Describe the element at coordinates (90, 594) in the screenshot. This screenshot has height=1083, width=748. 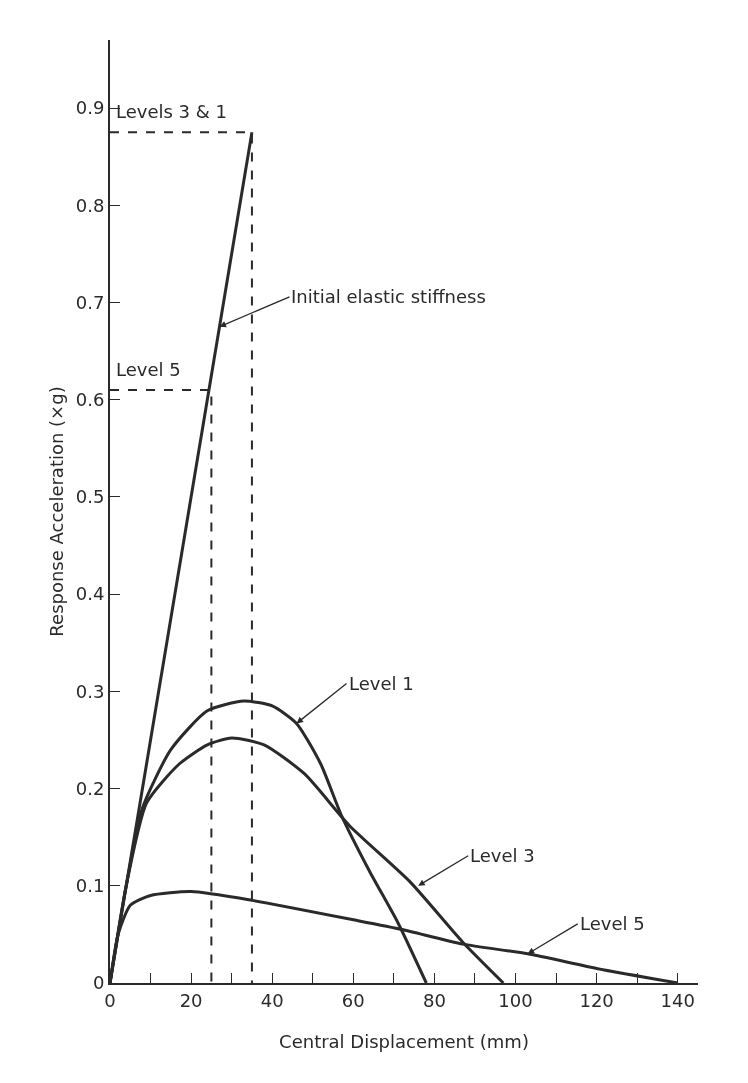
I see `y-tick-label: 0.4` at that location.